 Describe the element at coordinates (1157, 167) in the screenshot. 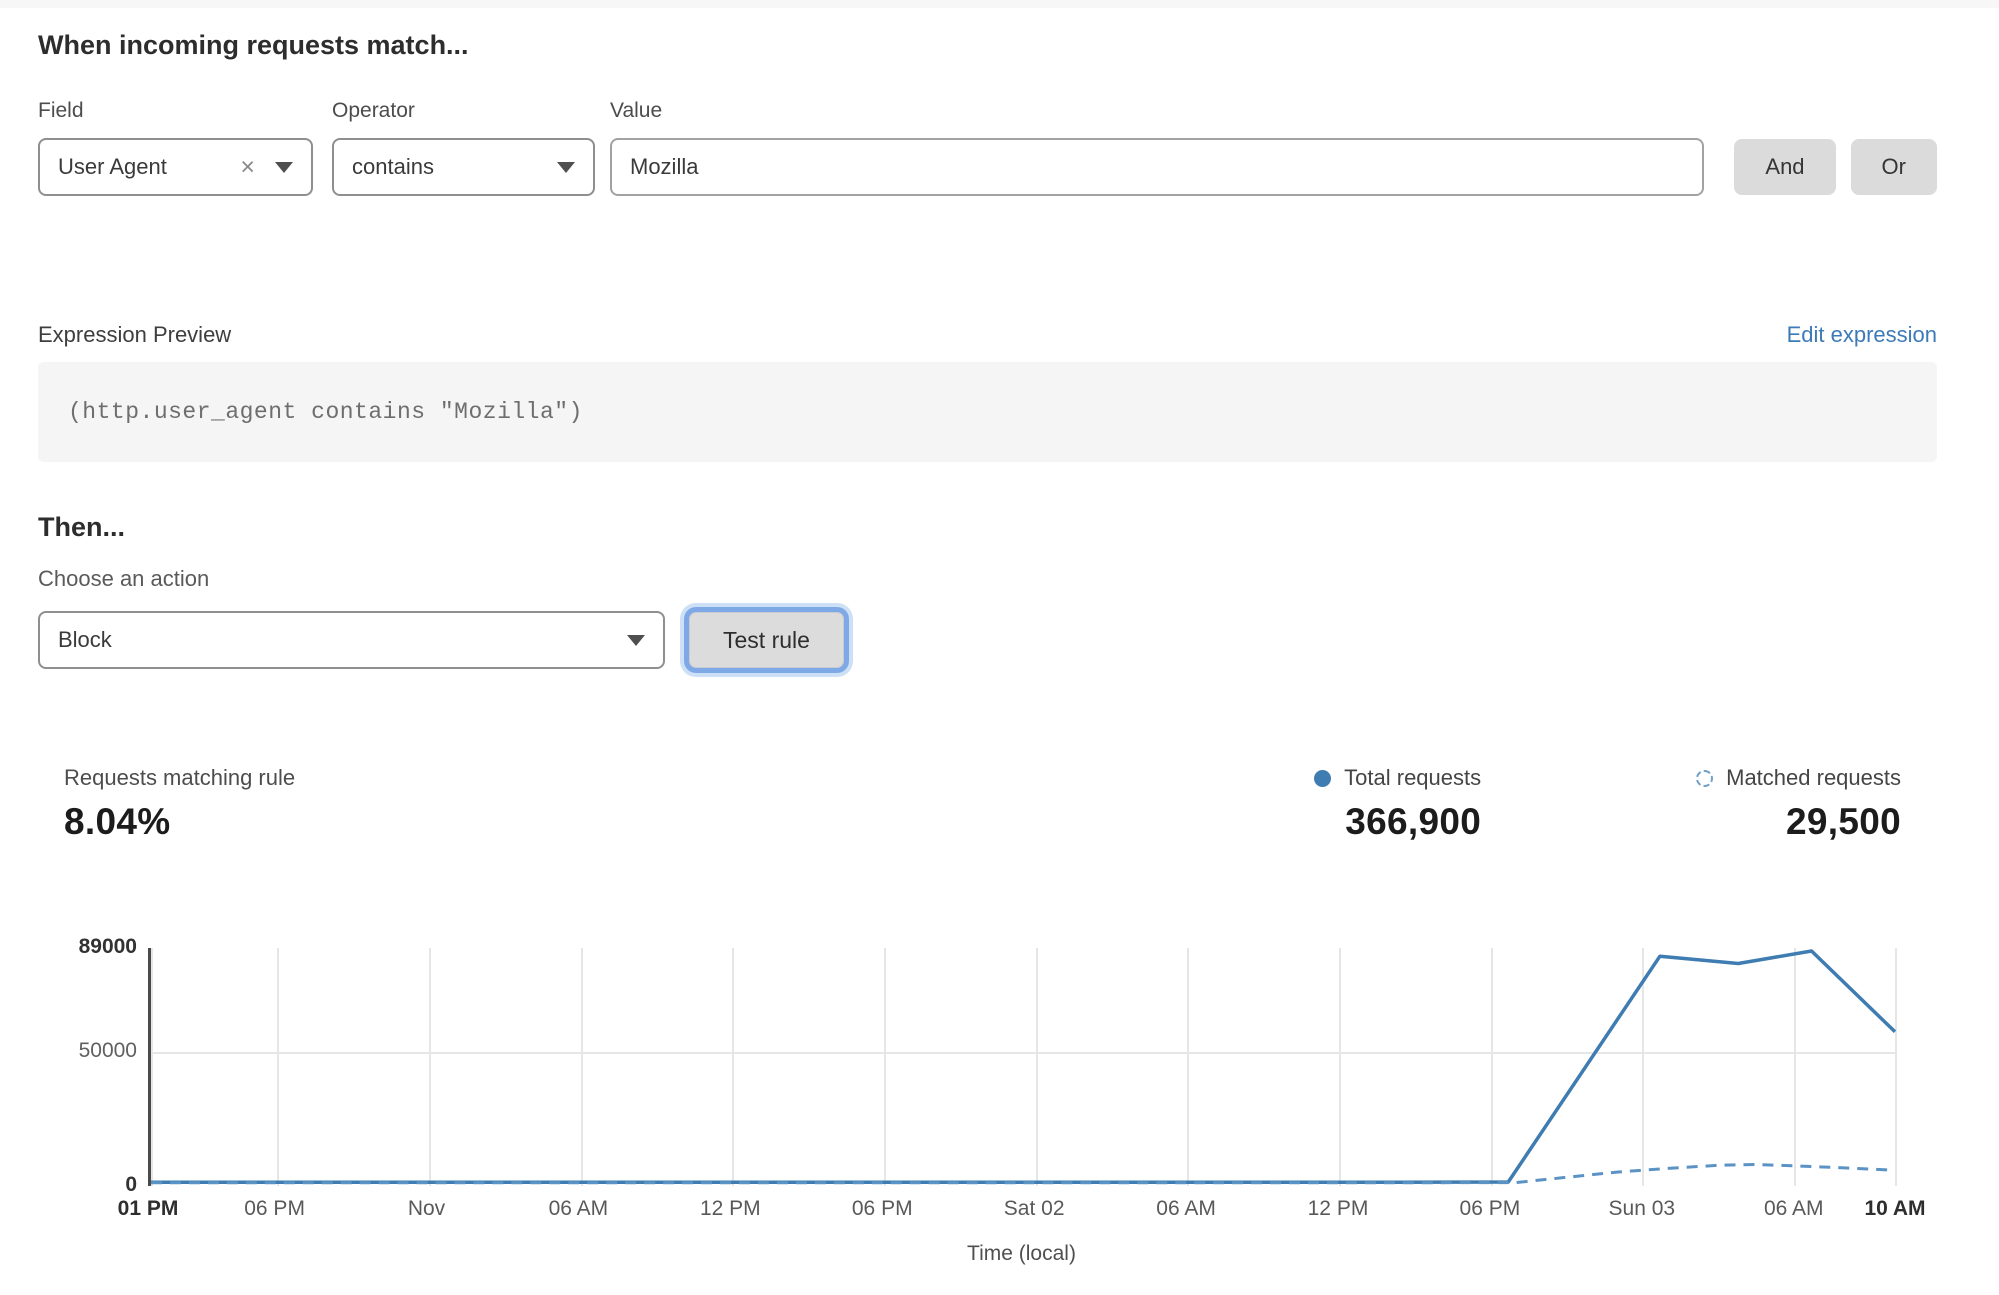

I see `value-input` at that location.